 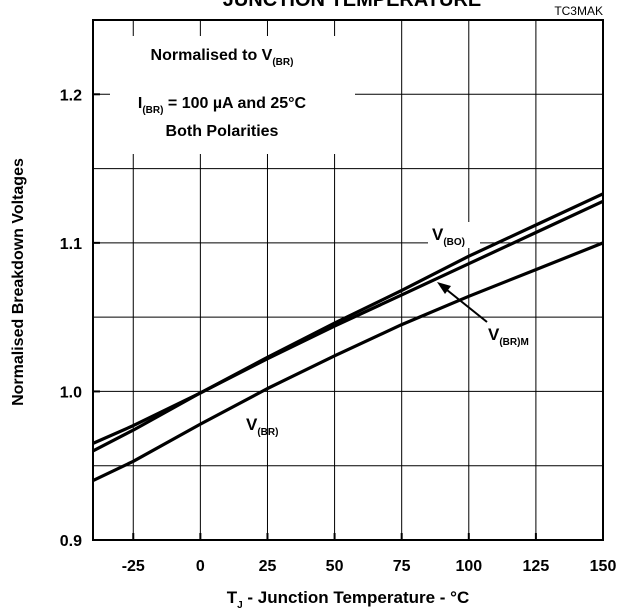 I want to click on series-label-br: V(BR), so click(x=262, y=426).